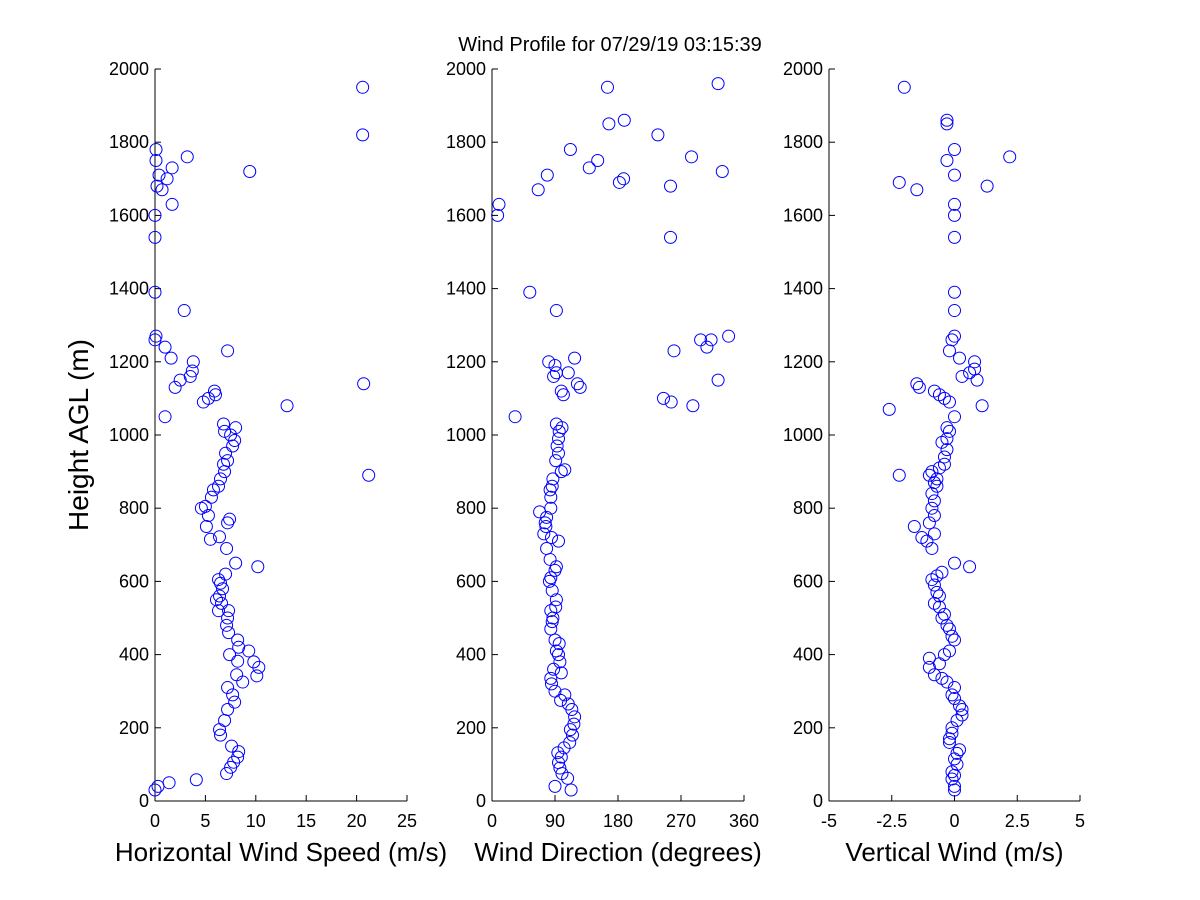  I want to click on x-tick-label: 5, so click(205, 821).